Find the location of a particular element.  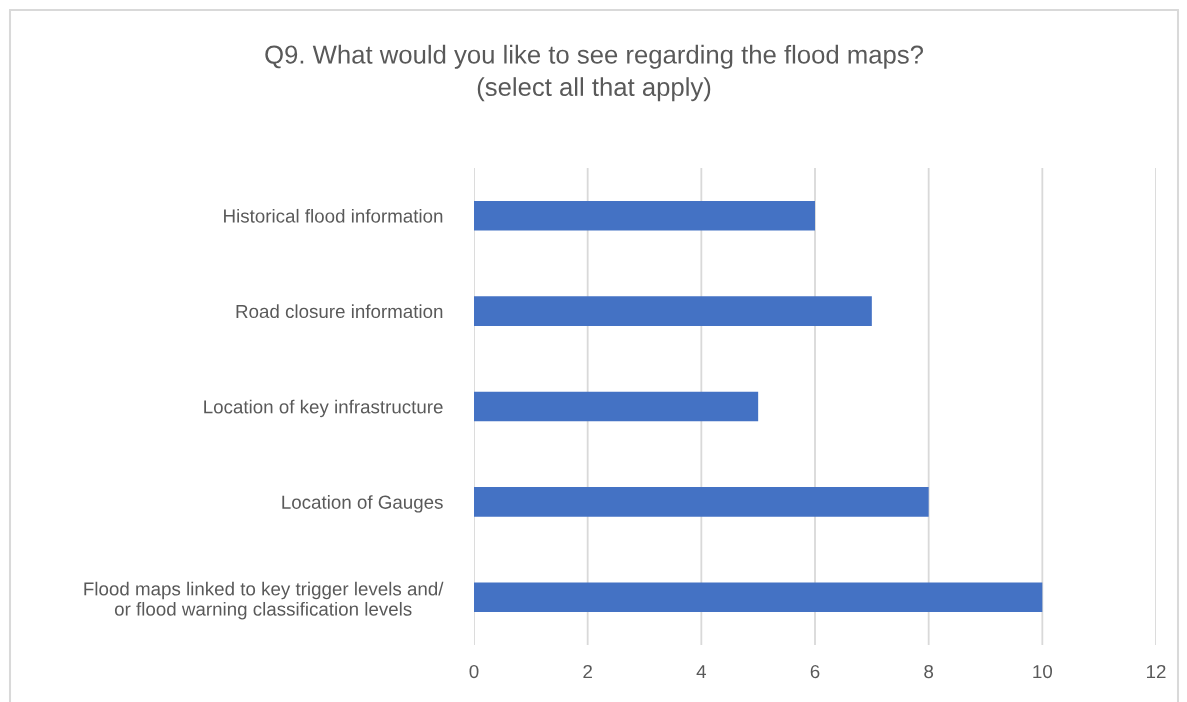

x-tick-label: 6 is located at coordinates (815, 671).